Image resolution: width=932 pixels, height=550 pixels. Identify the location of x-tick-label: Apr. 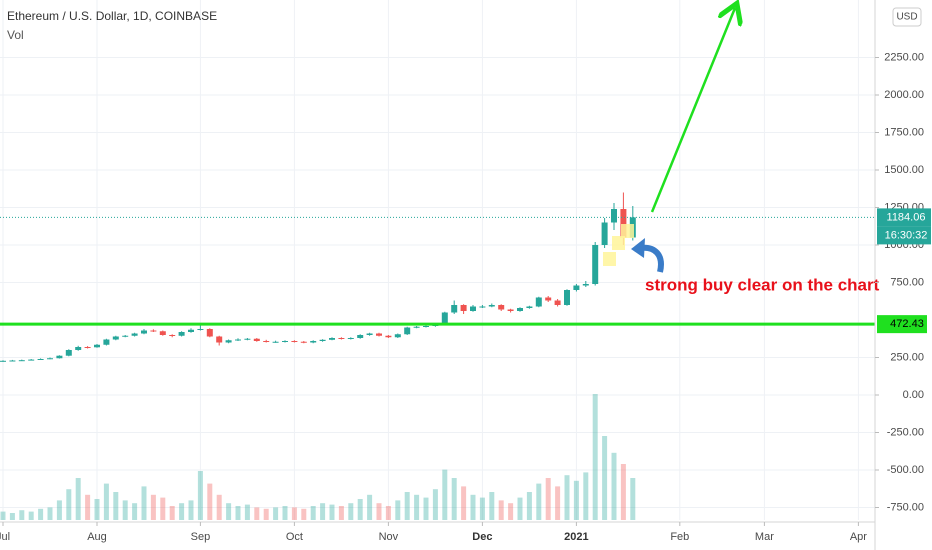
(858, 537).